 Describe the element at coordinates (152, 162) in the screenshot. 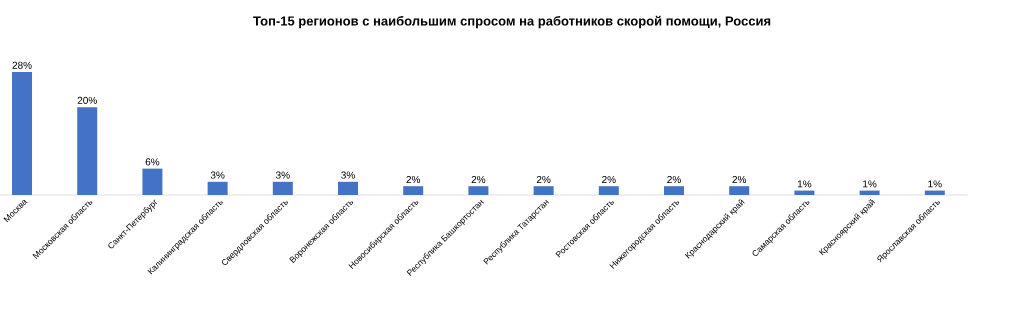

I see `data-label: 6%` at that location.